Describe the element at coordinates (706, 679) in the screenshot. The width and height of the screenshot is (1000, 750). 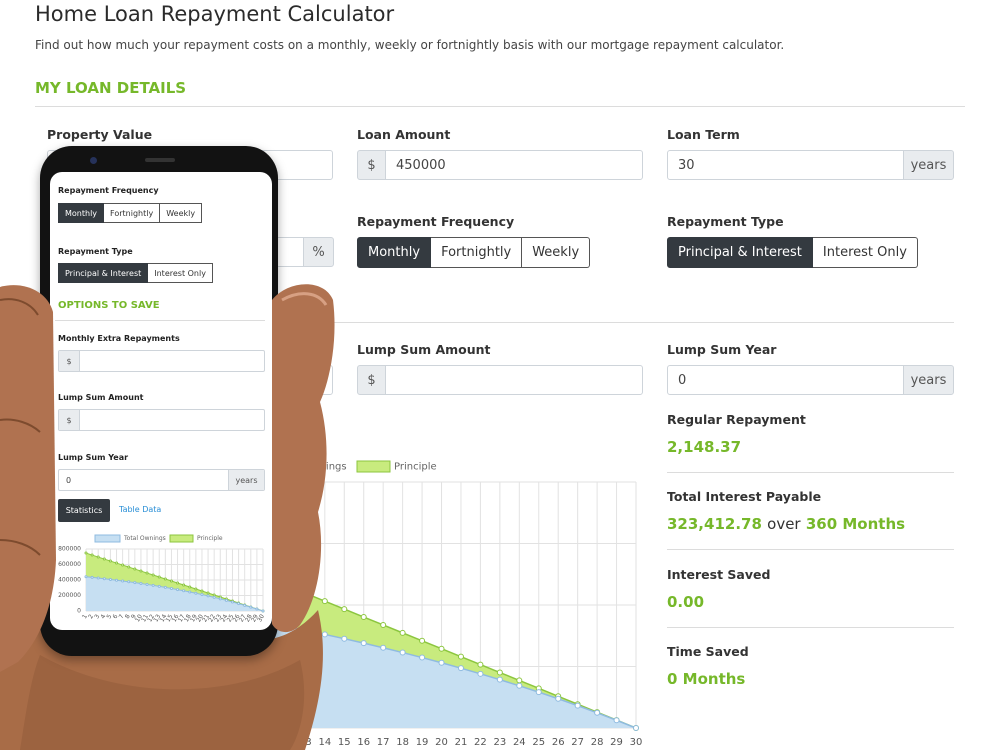
I see `result-value: 0 Months` at that location.